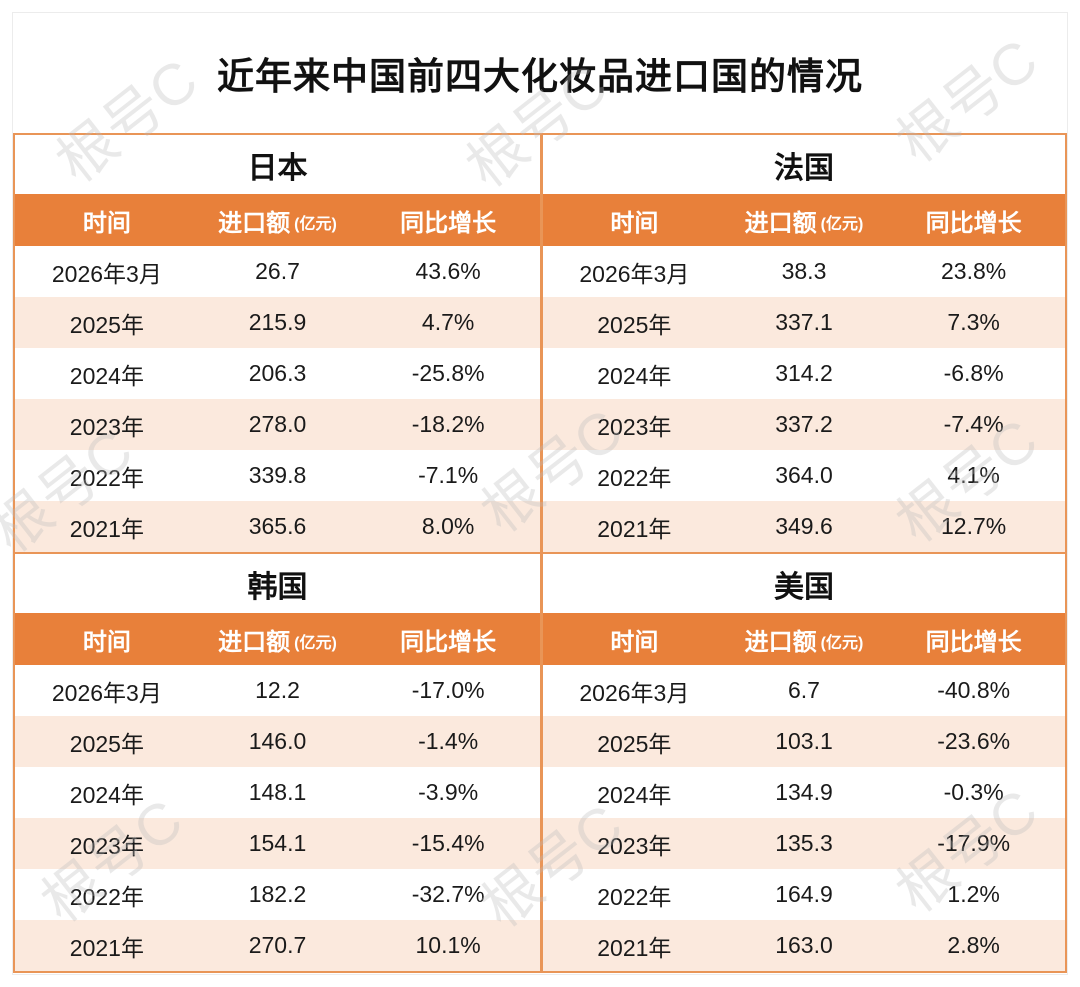 The height and width of the screenshot is (987, 1080). I want to click on cell-import: 364.0, so click(804, 475).